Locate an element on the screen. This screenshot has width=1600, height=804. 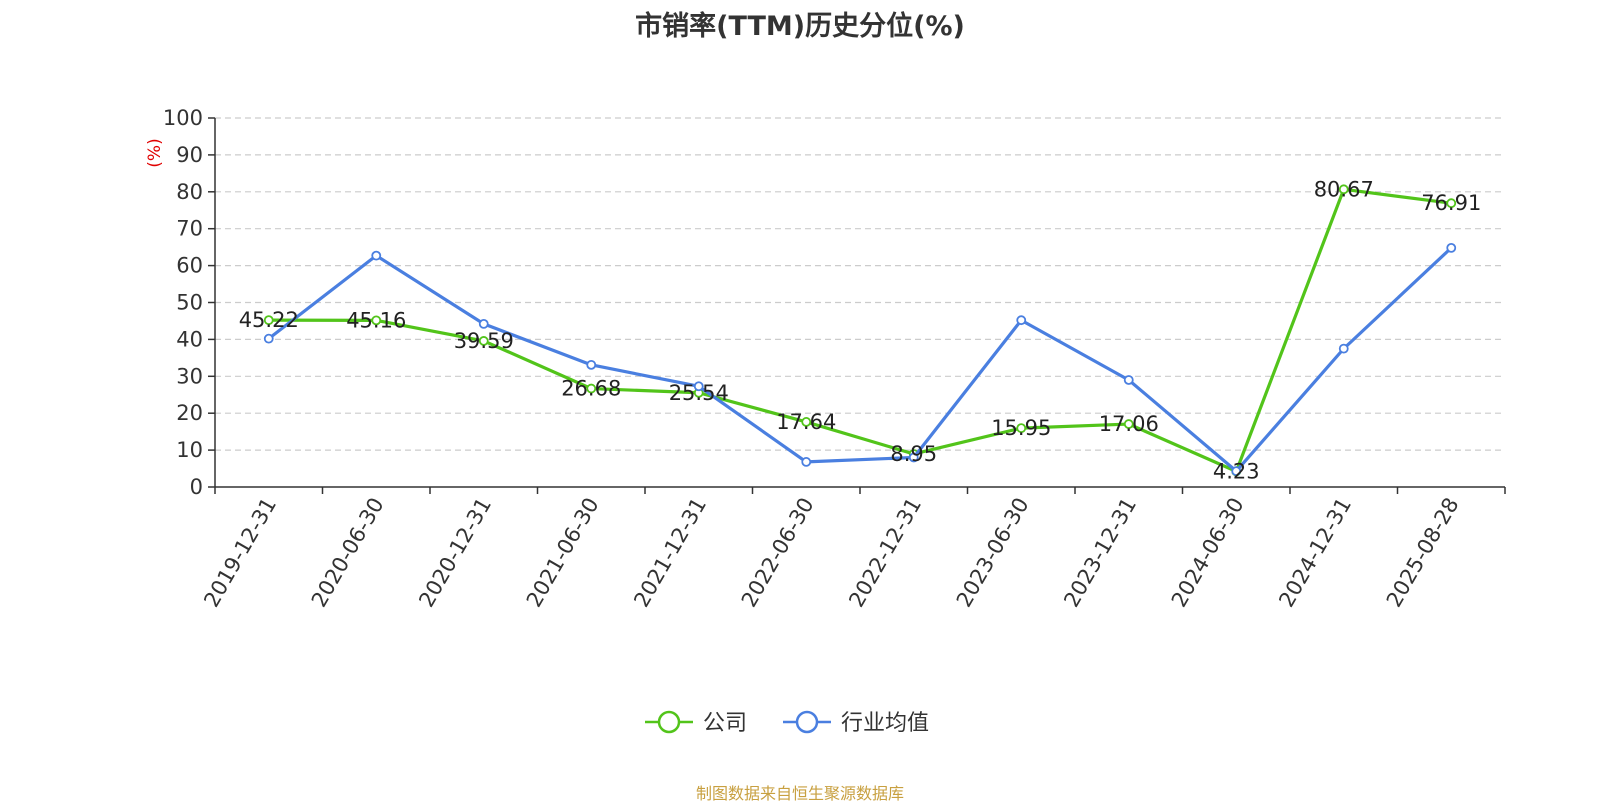
data-label: 25.54 is located at coordinates (699, 393).